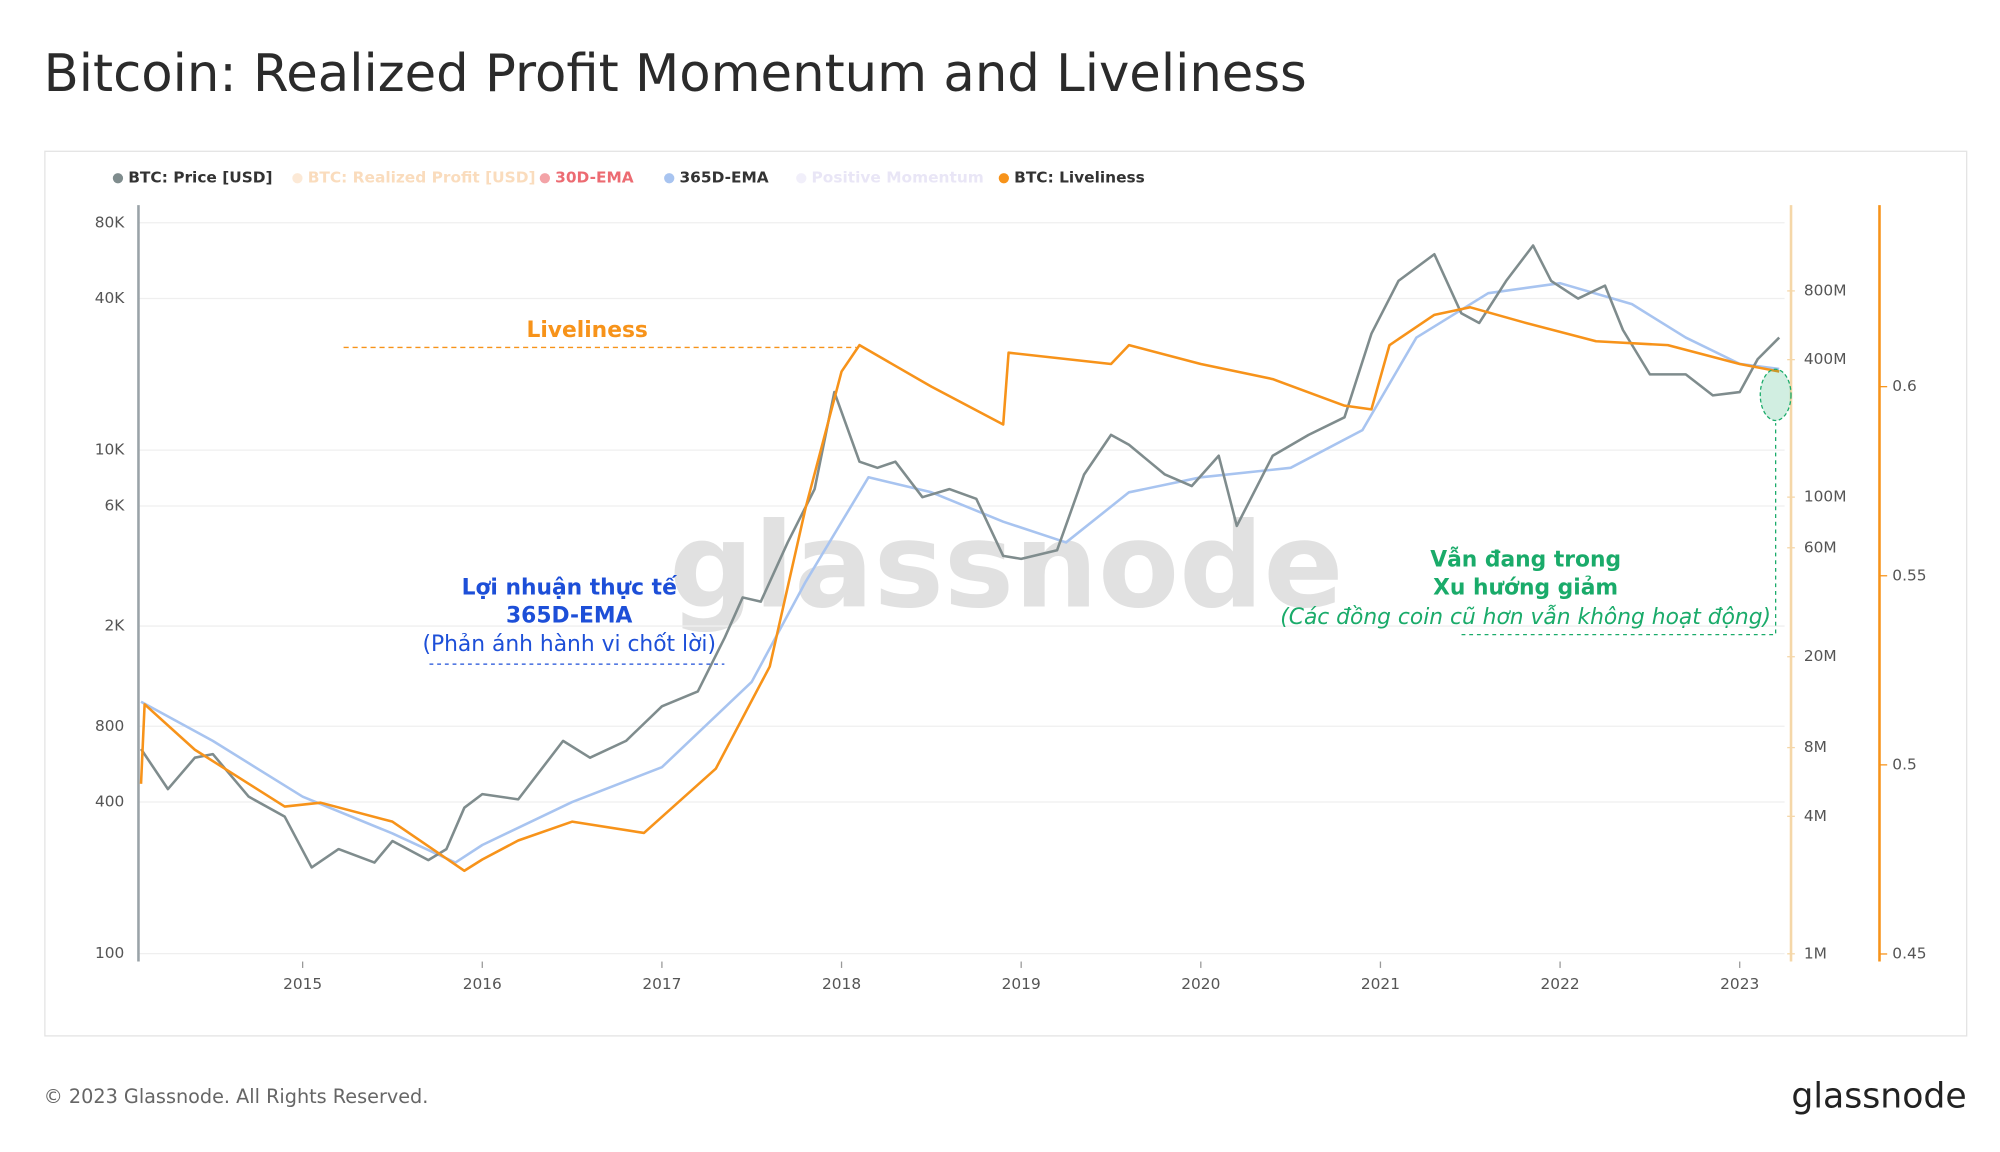 This screenshot has width=2000, height=1152. What do you see at coordinates (1200, 984) in the screenshot?
I see `x-tick-label: 2020` at bounding box center [1200, 984].